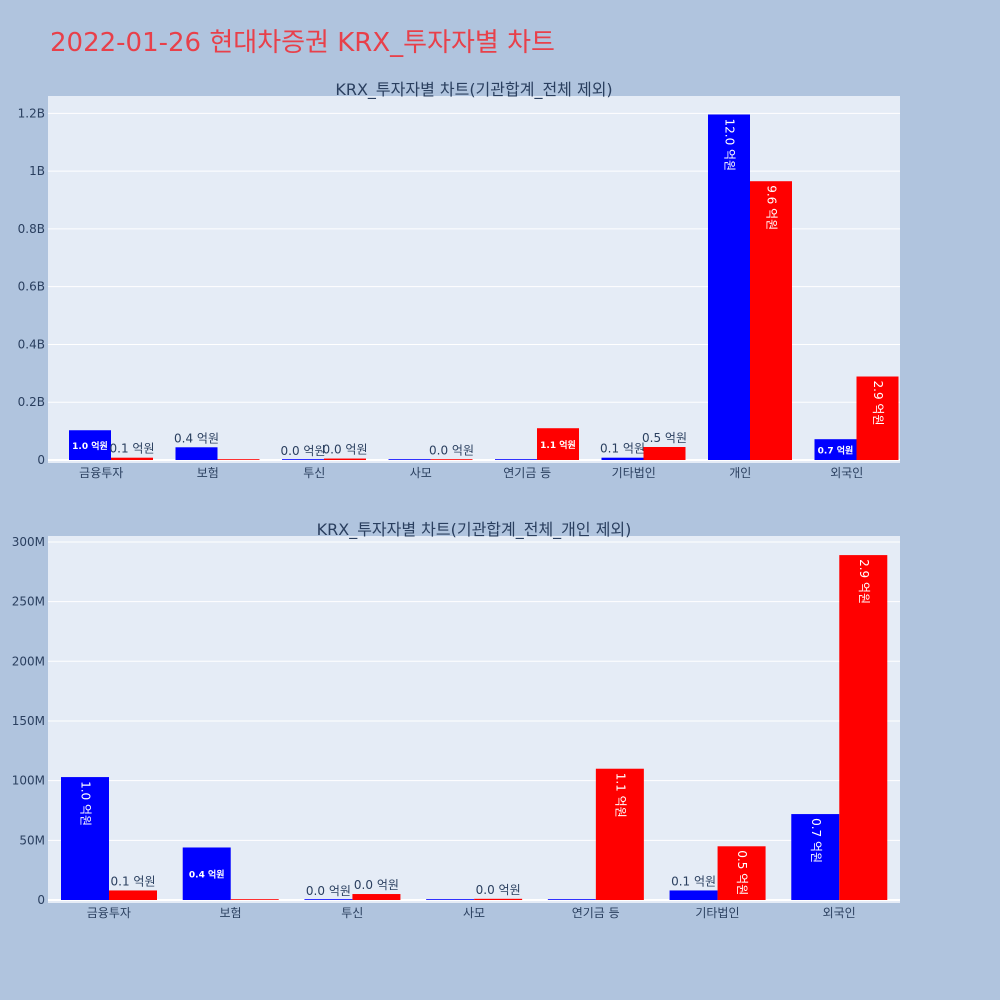 The width and height of the screenshot is (1000, 1000). I want to click on y-tick-label: 0.4B, so click(31, 344).